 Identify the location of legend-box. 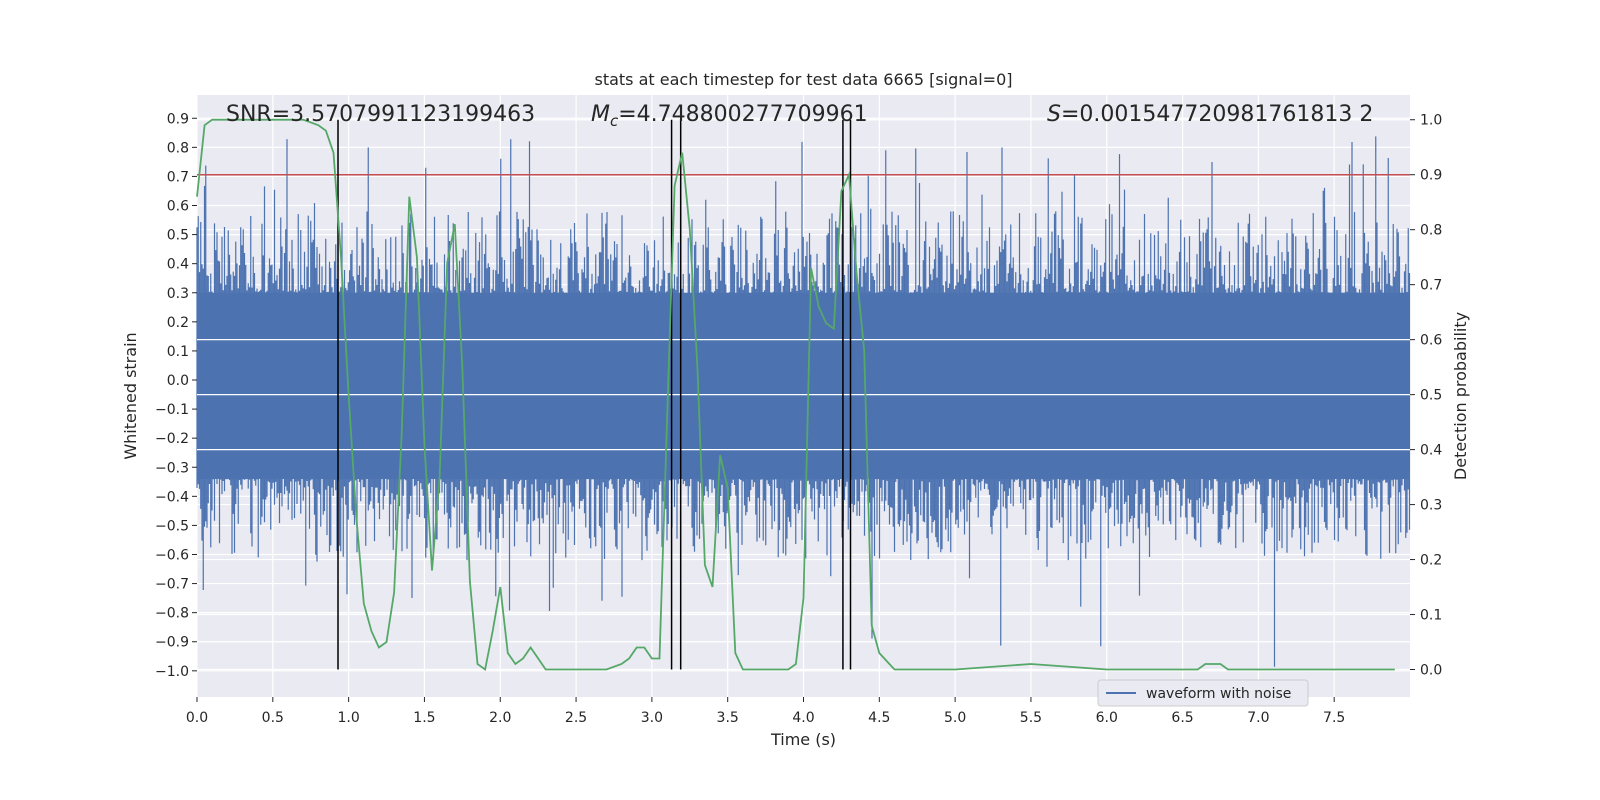
(1203, 693).